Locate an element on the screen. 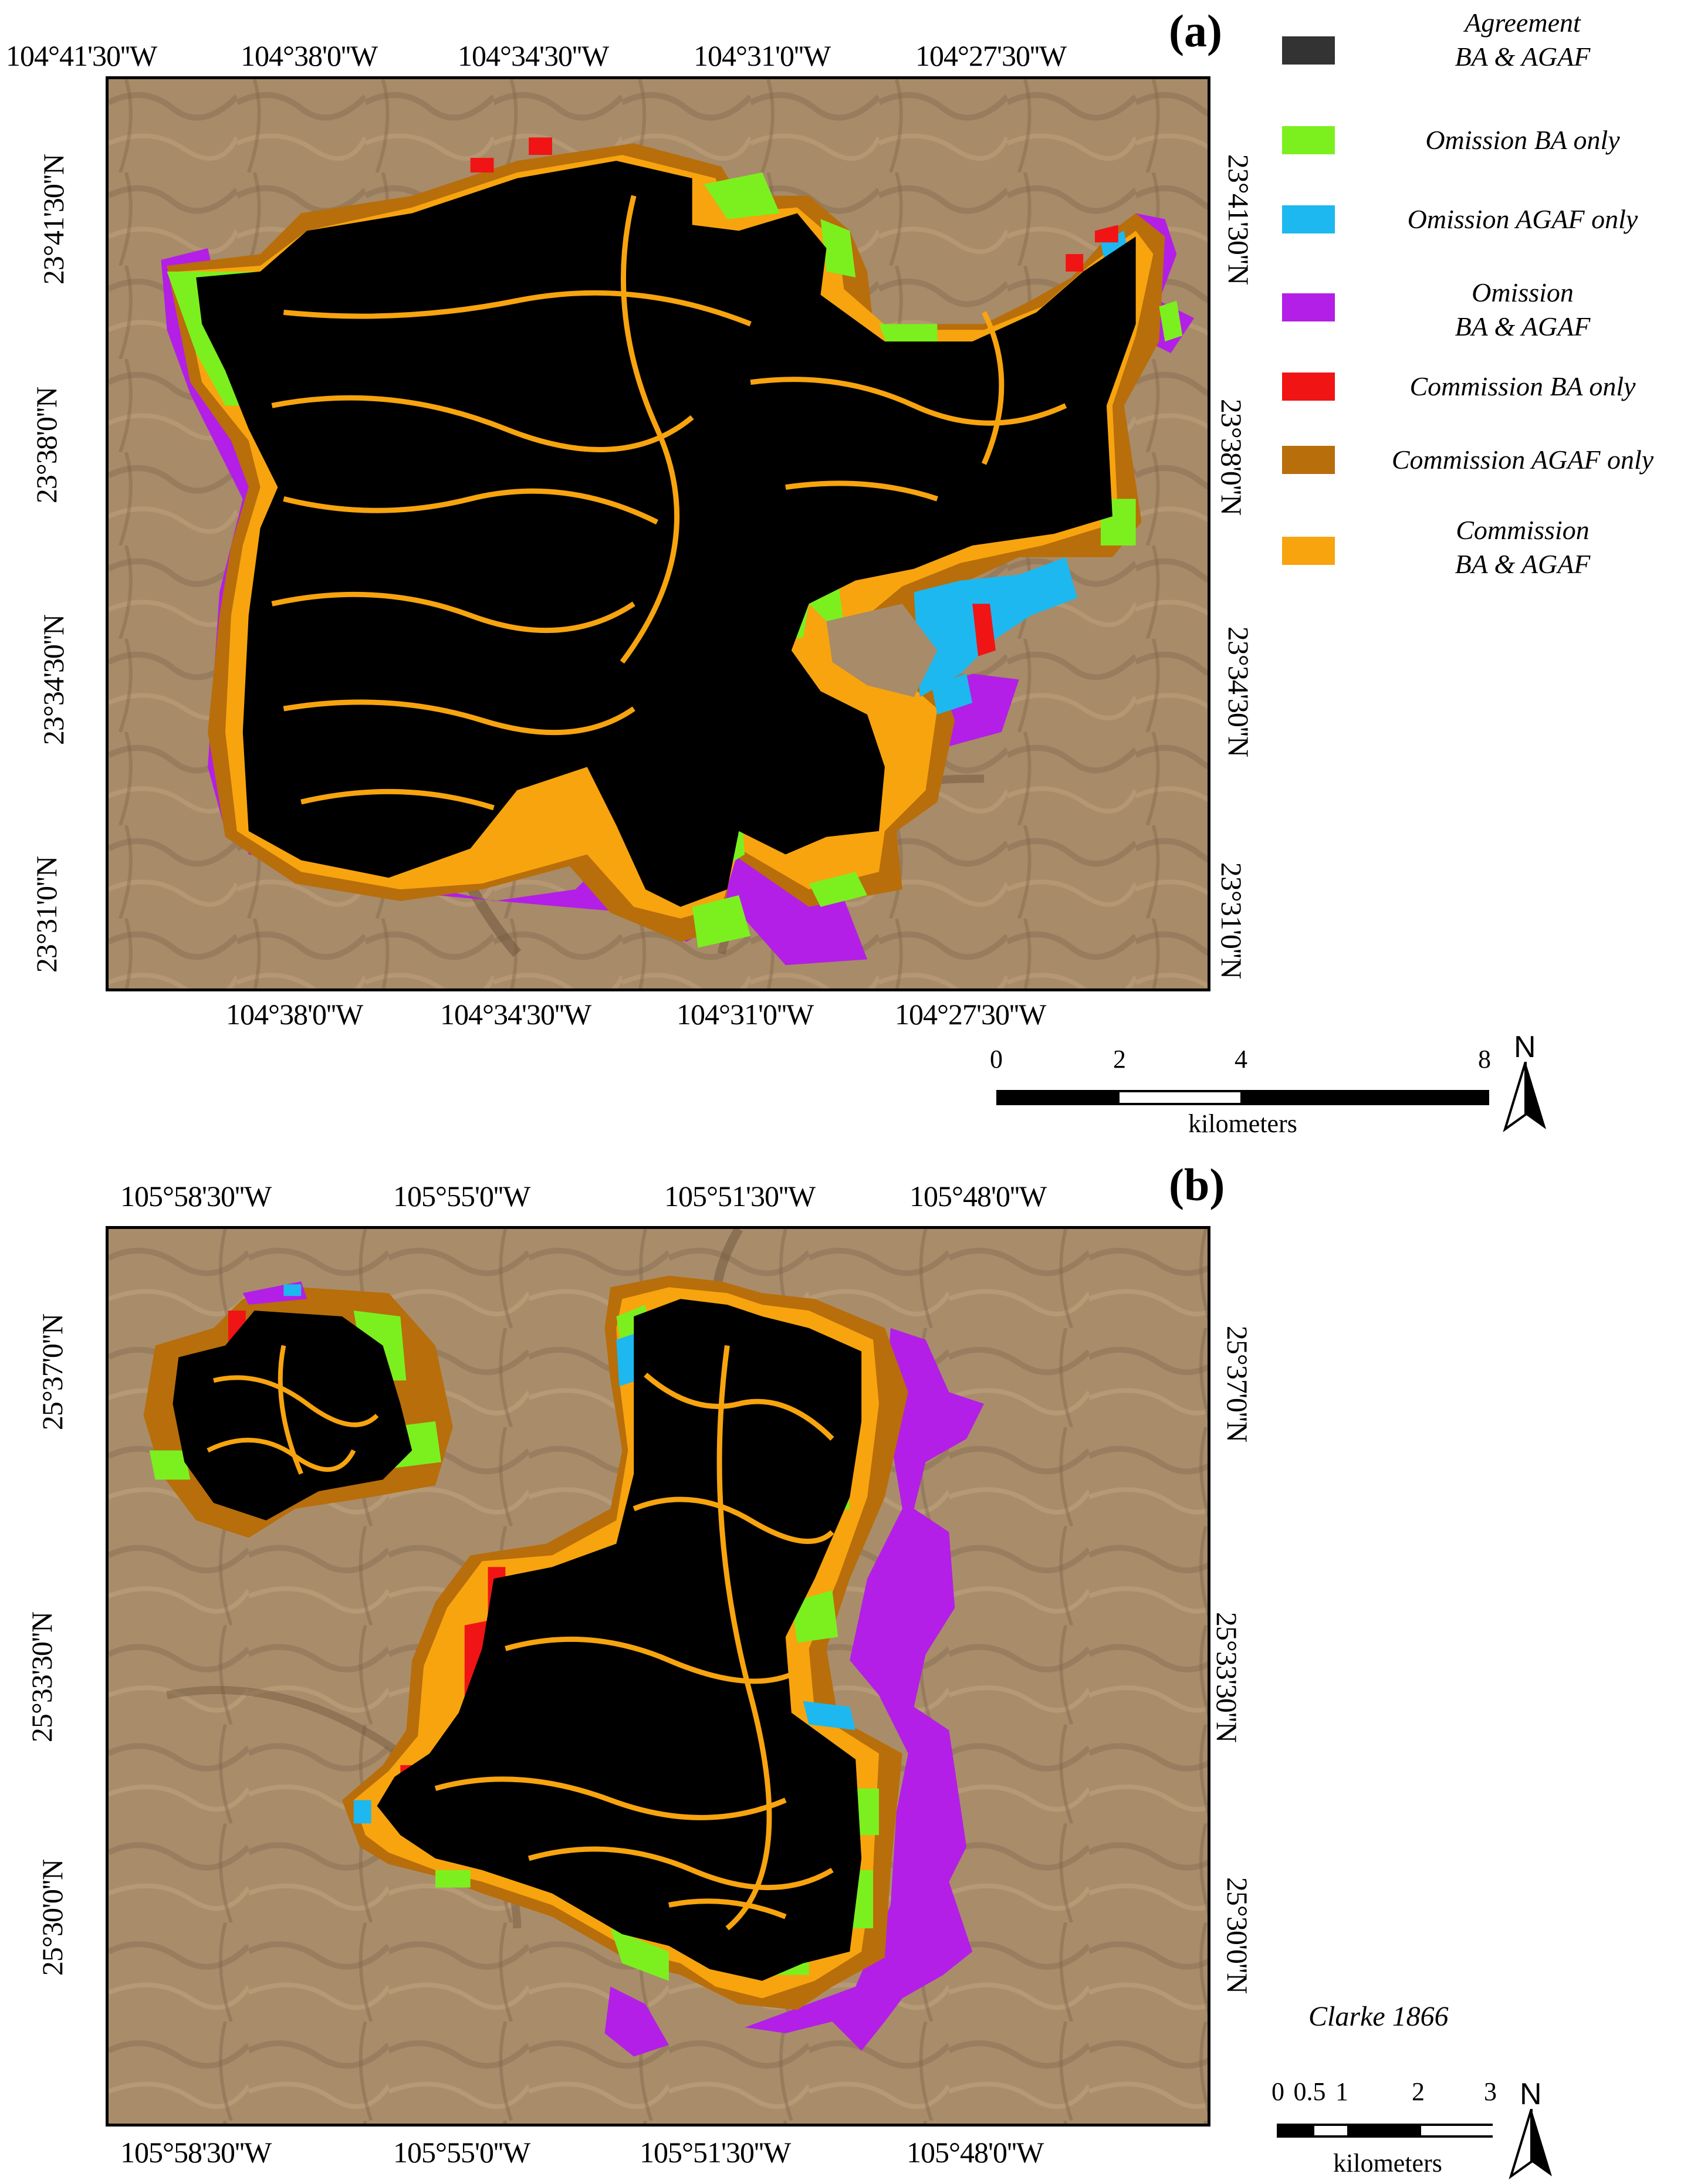 The image size is (1701, 2184). legend-label: Commission AGAF only is located at coordinates (1522, 460).